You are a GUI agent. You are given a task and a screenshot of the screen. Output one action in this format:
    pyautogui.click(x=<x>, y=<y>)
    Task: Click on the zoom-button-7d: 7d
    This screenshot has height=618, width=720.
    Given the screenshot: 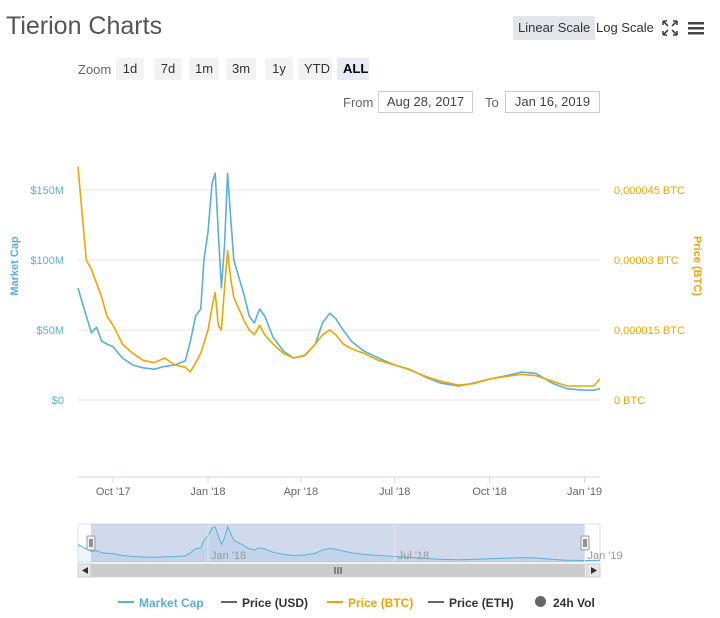 What is the action you would take?
    pyautogui.click(x=168, y=69)
    